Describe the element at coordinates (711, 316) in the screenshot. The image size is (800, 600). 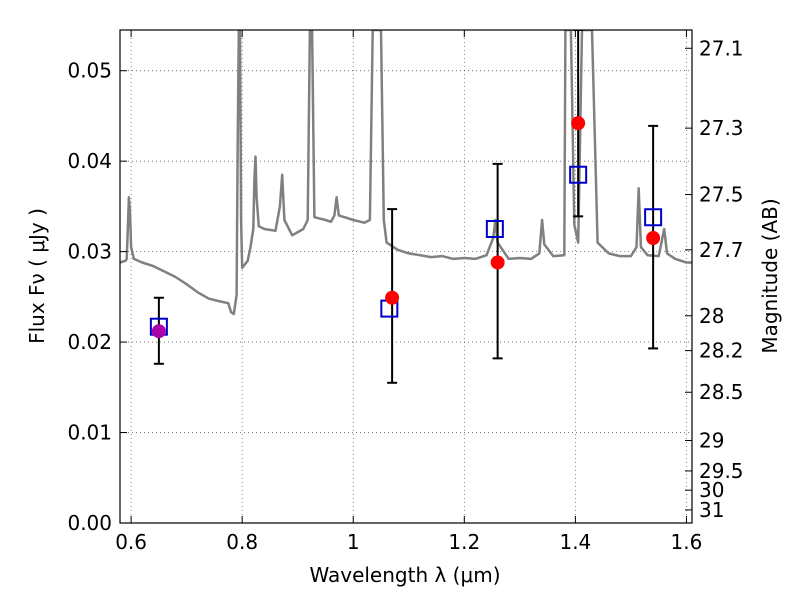
I see `mag-tick-label: 28` at that location.